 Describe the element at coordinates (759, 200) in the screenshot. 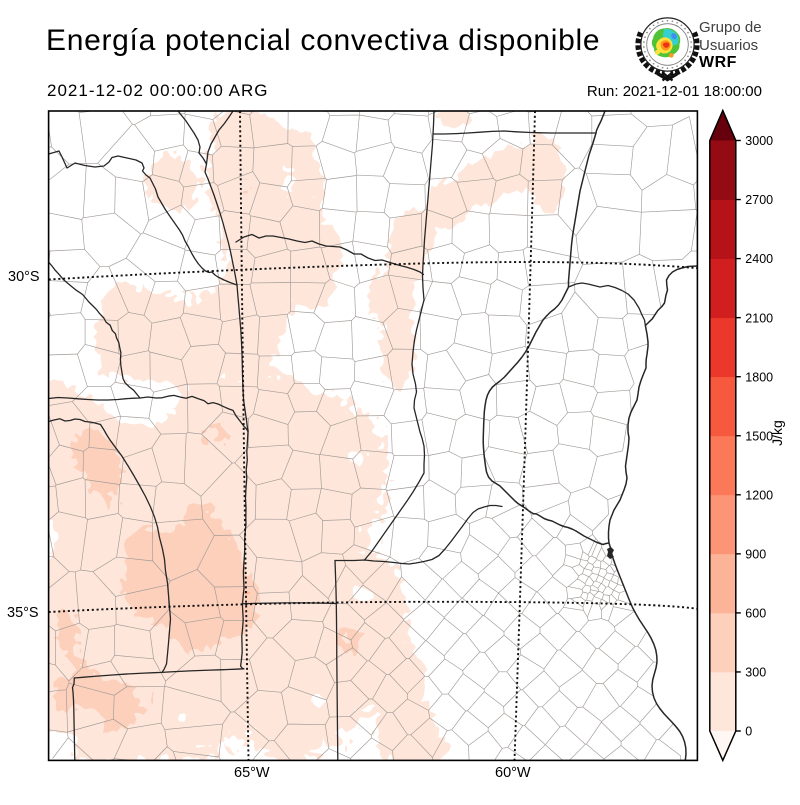

I see `svg-text: 2700` at that location.